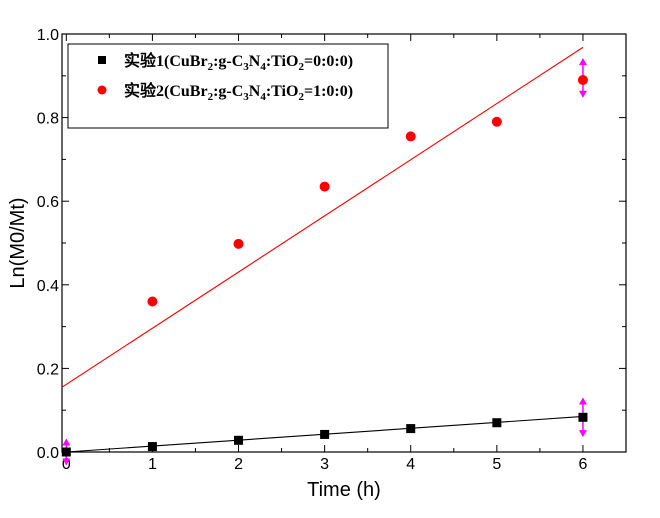  What do you see at coordinates (48, 369) in the screenshot?
I see `y-tick-label: 0.2` at bounding box center [48, 369].